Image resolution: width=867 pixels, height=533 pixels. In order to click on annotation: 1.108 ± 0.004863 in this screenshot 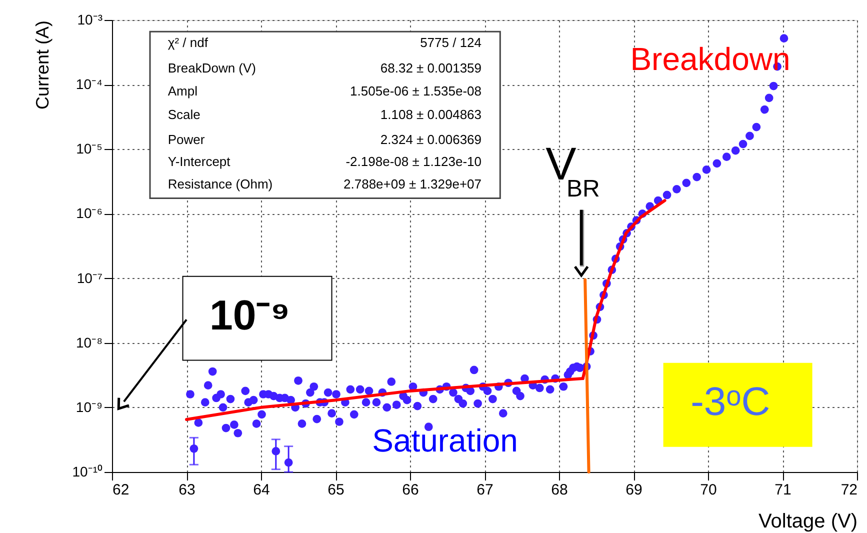, I will do `click(431, 114)`.